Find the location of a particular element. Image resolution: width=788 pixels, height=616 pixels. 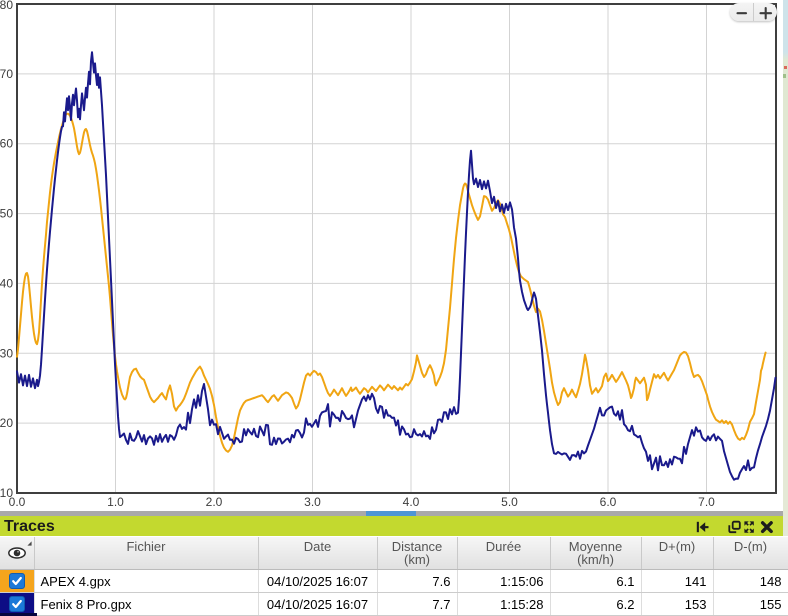

svg-text: 2.0 is located at coordinates (214, 502).